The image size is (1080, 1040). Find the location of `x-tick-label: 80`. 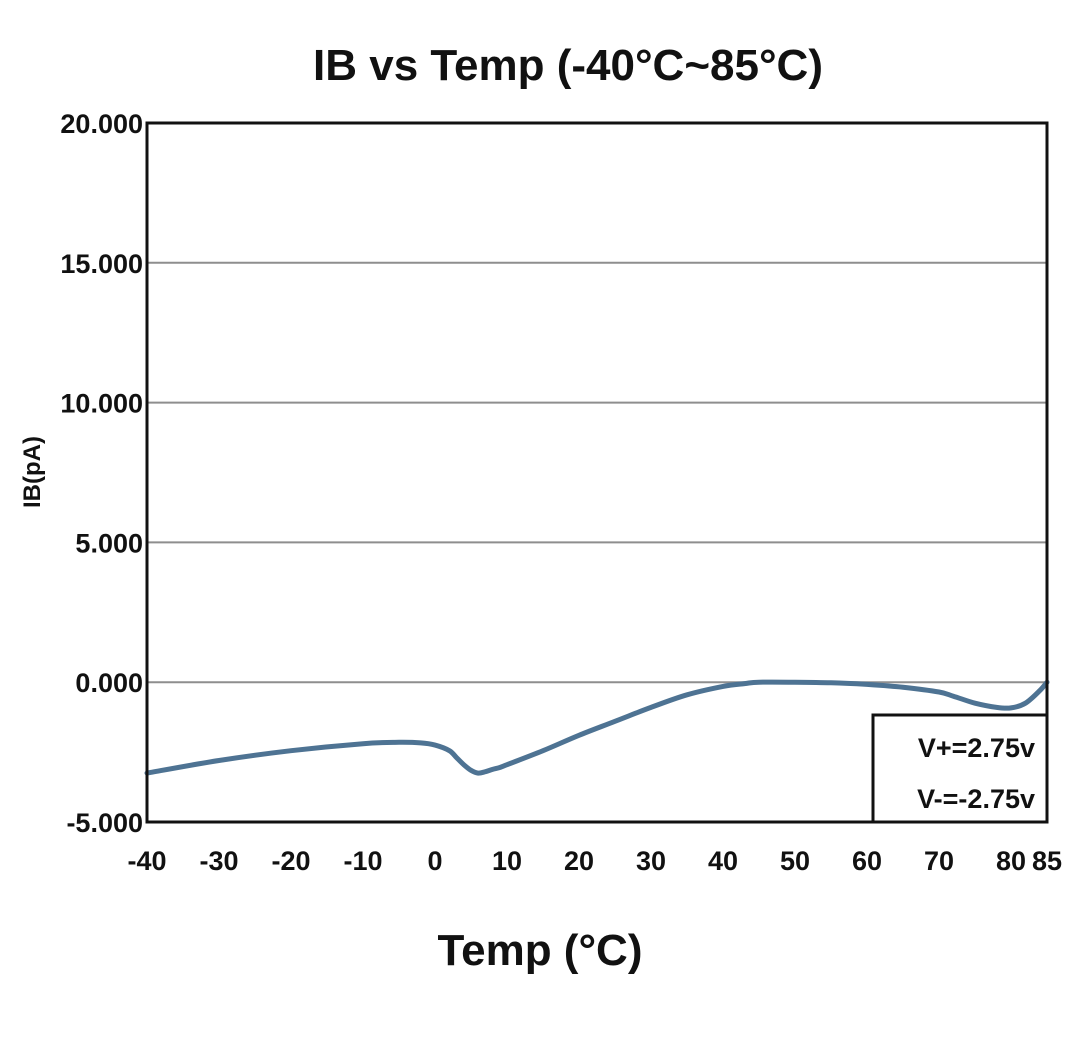

x-tick-label: 80 is located at coordinates (1011, 861).